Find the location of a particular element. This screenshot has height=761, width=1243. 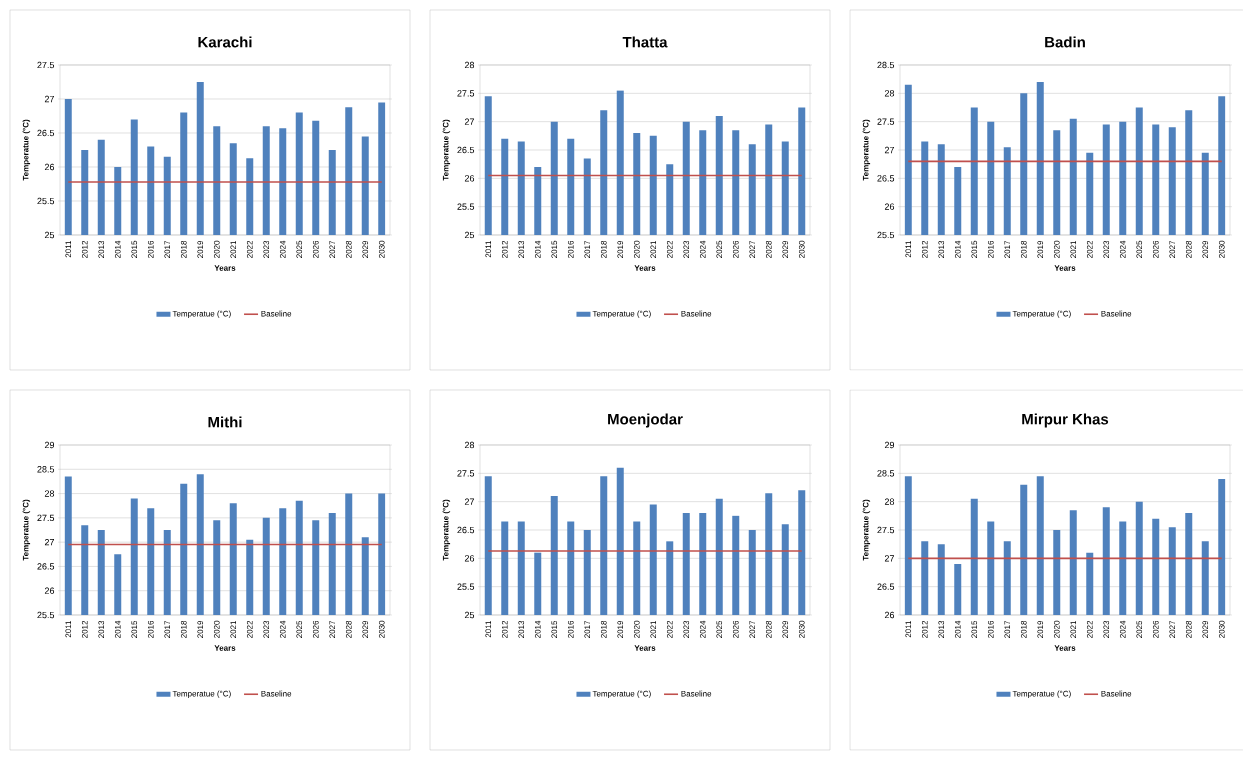

y-tick-label: 28 is located at coordinates (889, 93).